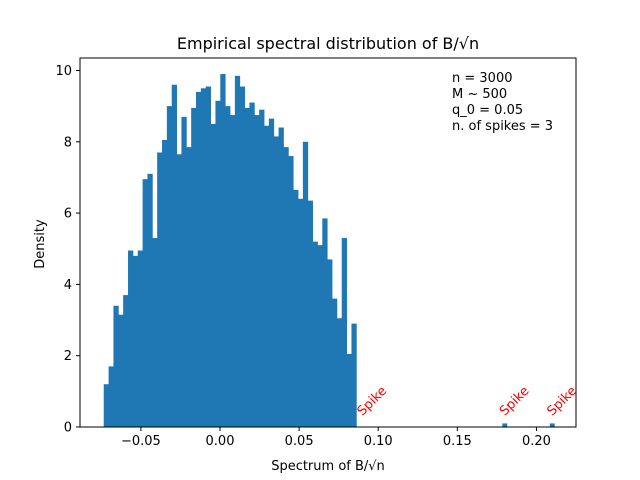 The image size is (640, 480). I want to click on x-tick-label: 0.05, so click(299, 441).